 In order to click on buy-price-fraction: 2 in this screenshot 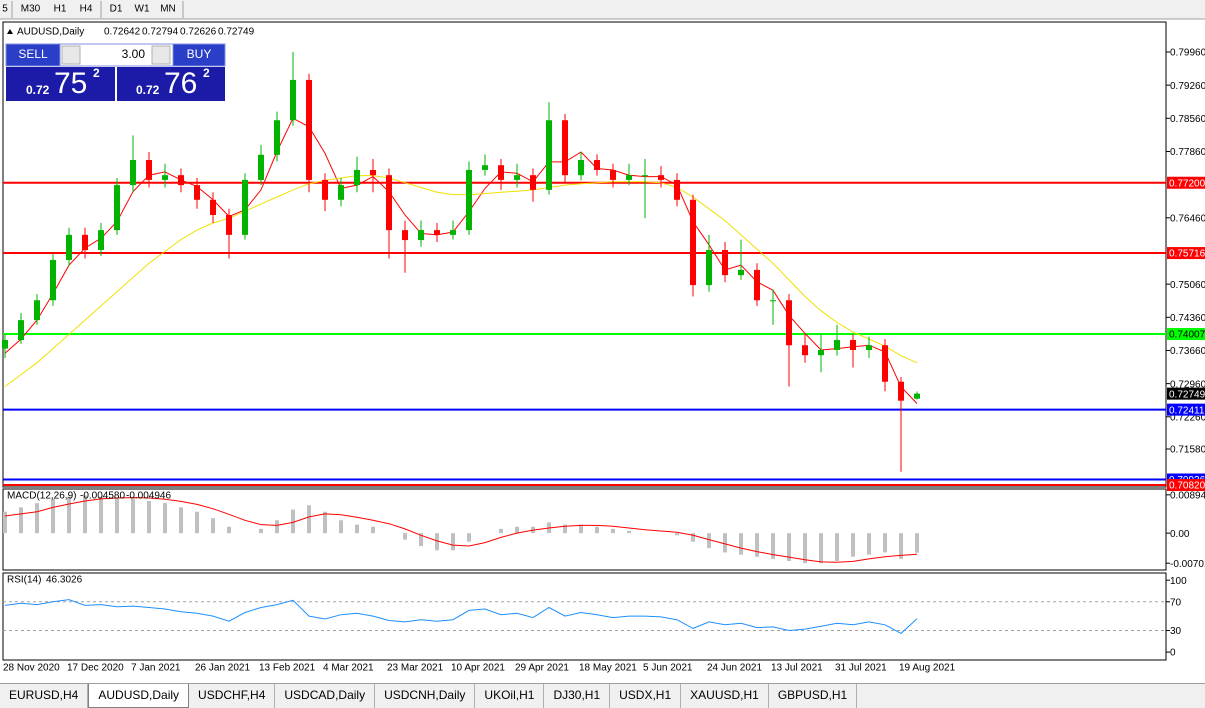, I will do `click(206, 73)`.